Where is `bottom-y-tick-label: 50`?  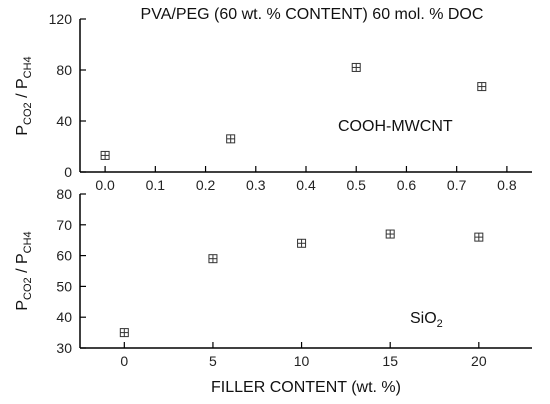
bottom-y-tick-label: 50 is located at coordinates (64, 286).